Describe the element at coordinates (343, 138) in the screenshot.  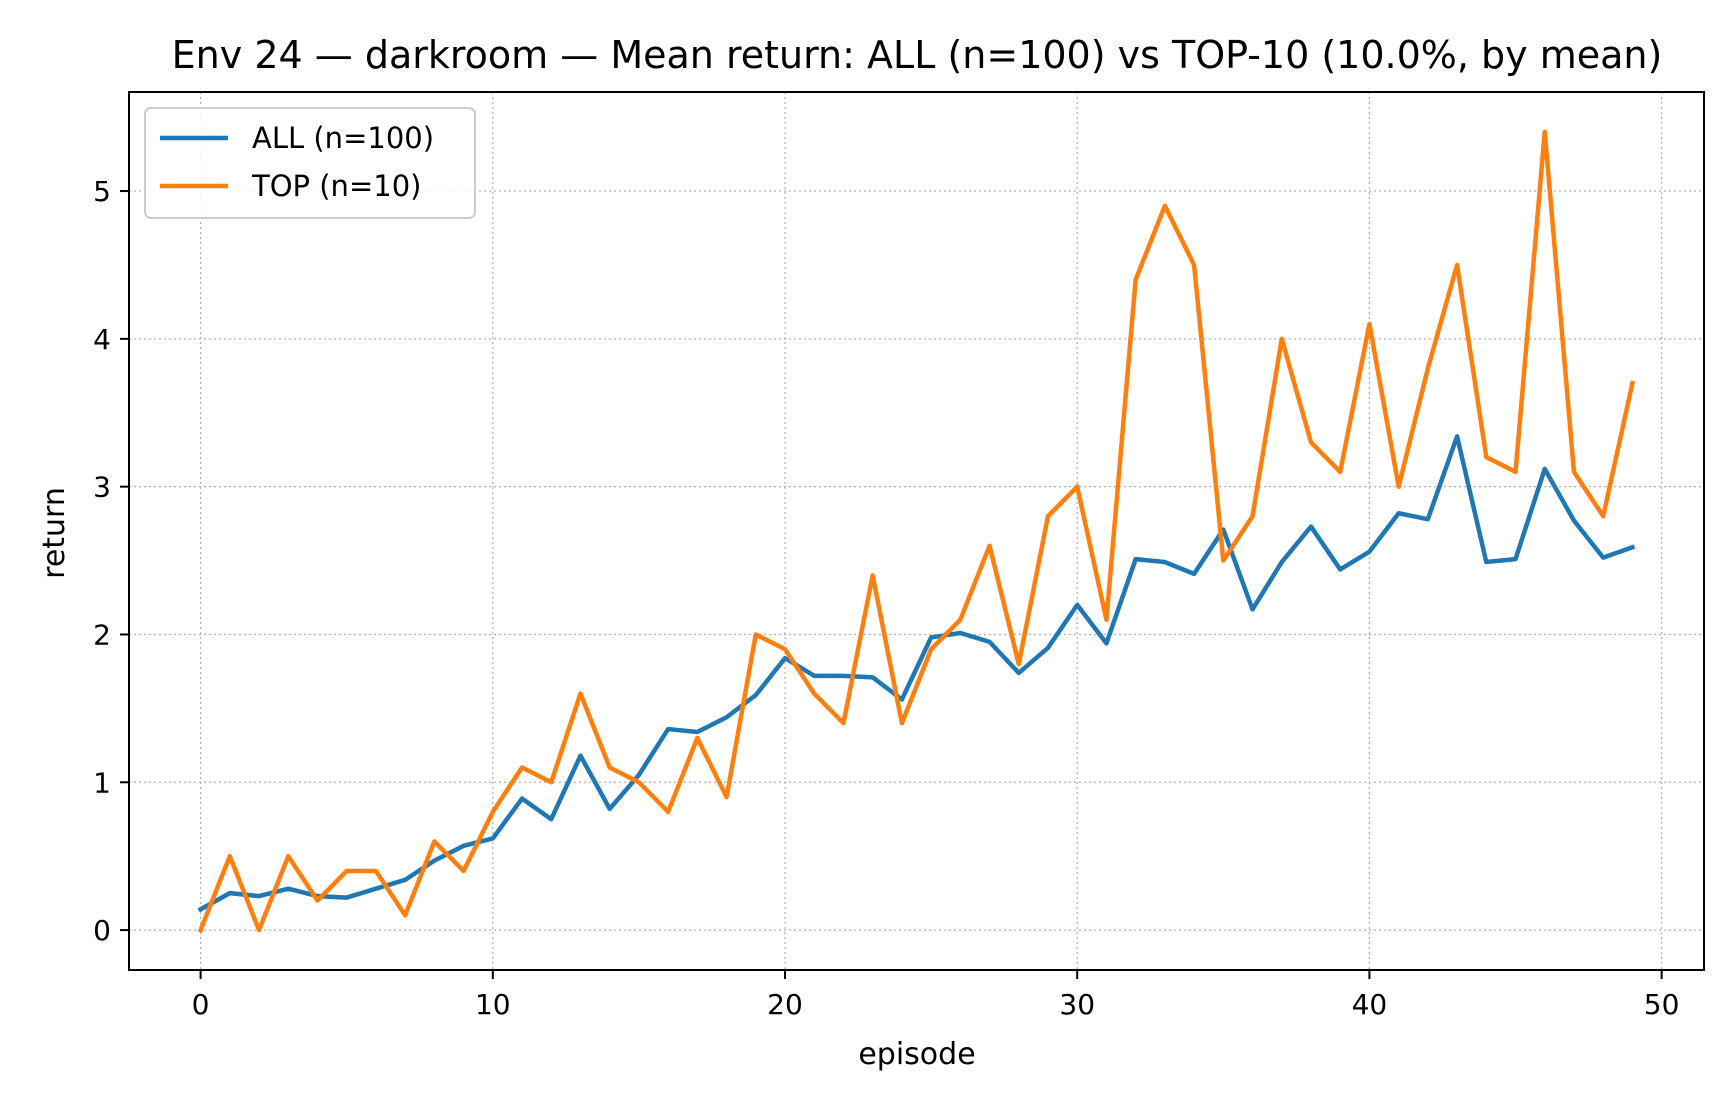
I see `legend-label: ALL (n=100)` at that location.